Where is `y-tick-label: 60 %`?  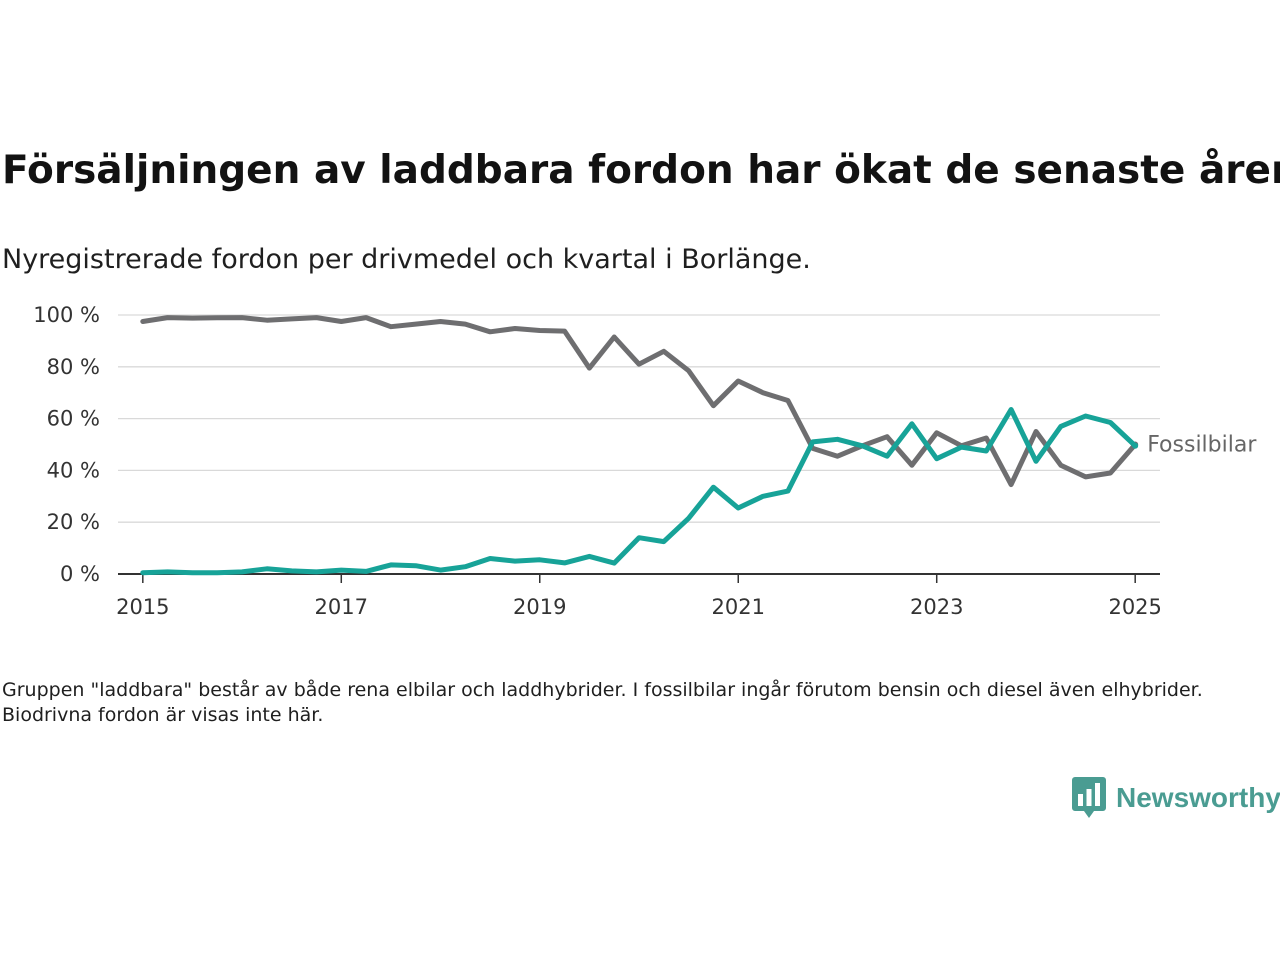
y-tick-label: 60 % is located at coordinates (73, 419).